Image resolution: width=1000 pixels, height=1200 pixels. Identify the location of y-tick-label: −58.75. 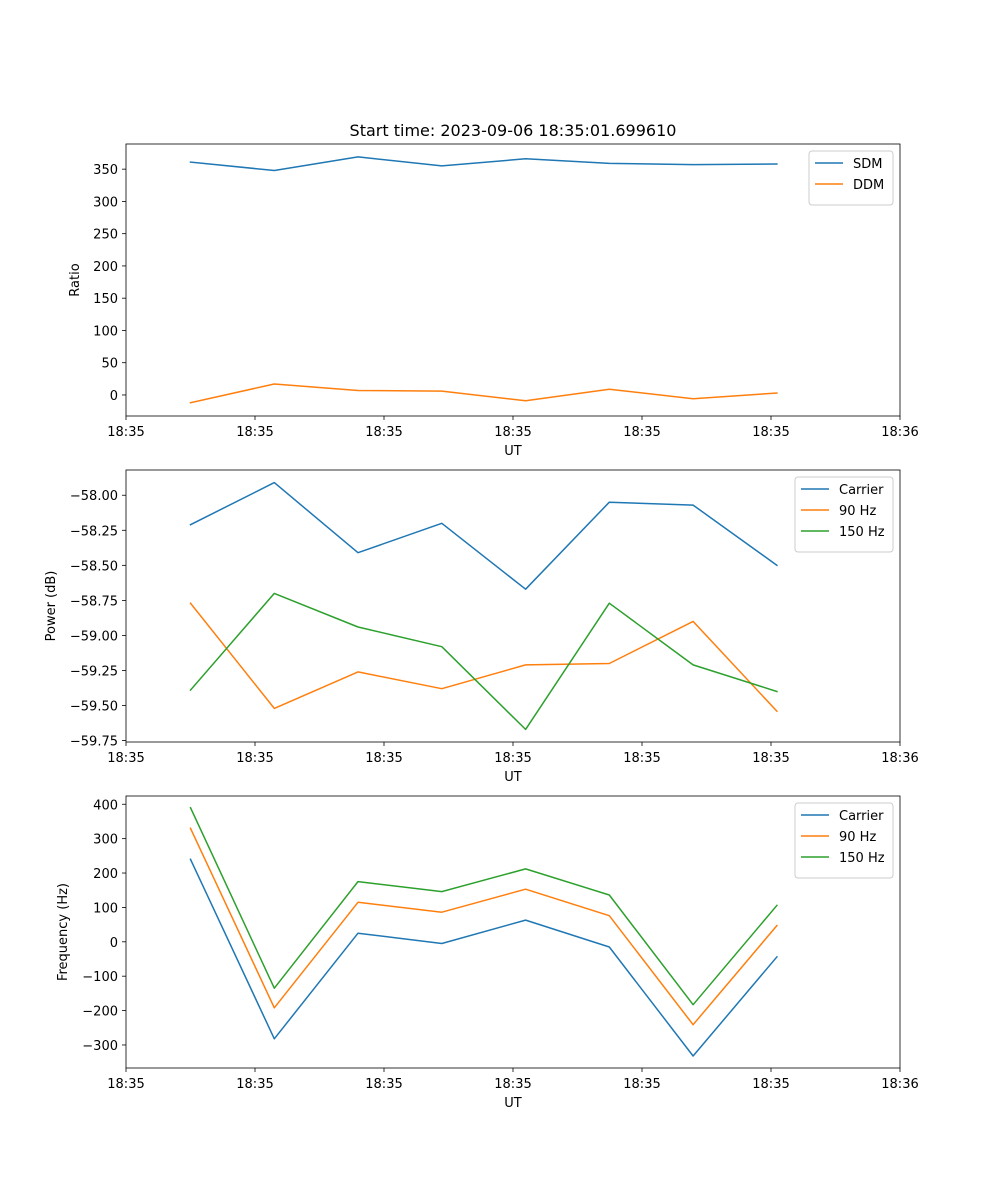
(94, 601).